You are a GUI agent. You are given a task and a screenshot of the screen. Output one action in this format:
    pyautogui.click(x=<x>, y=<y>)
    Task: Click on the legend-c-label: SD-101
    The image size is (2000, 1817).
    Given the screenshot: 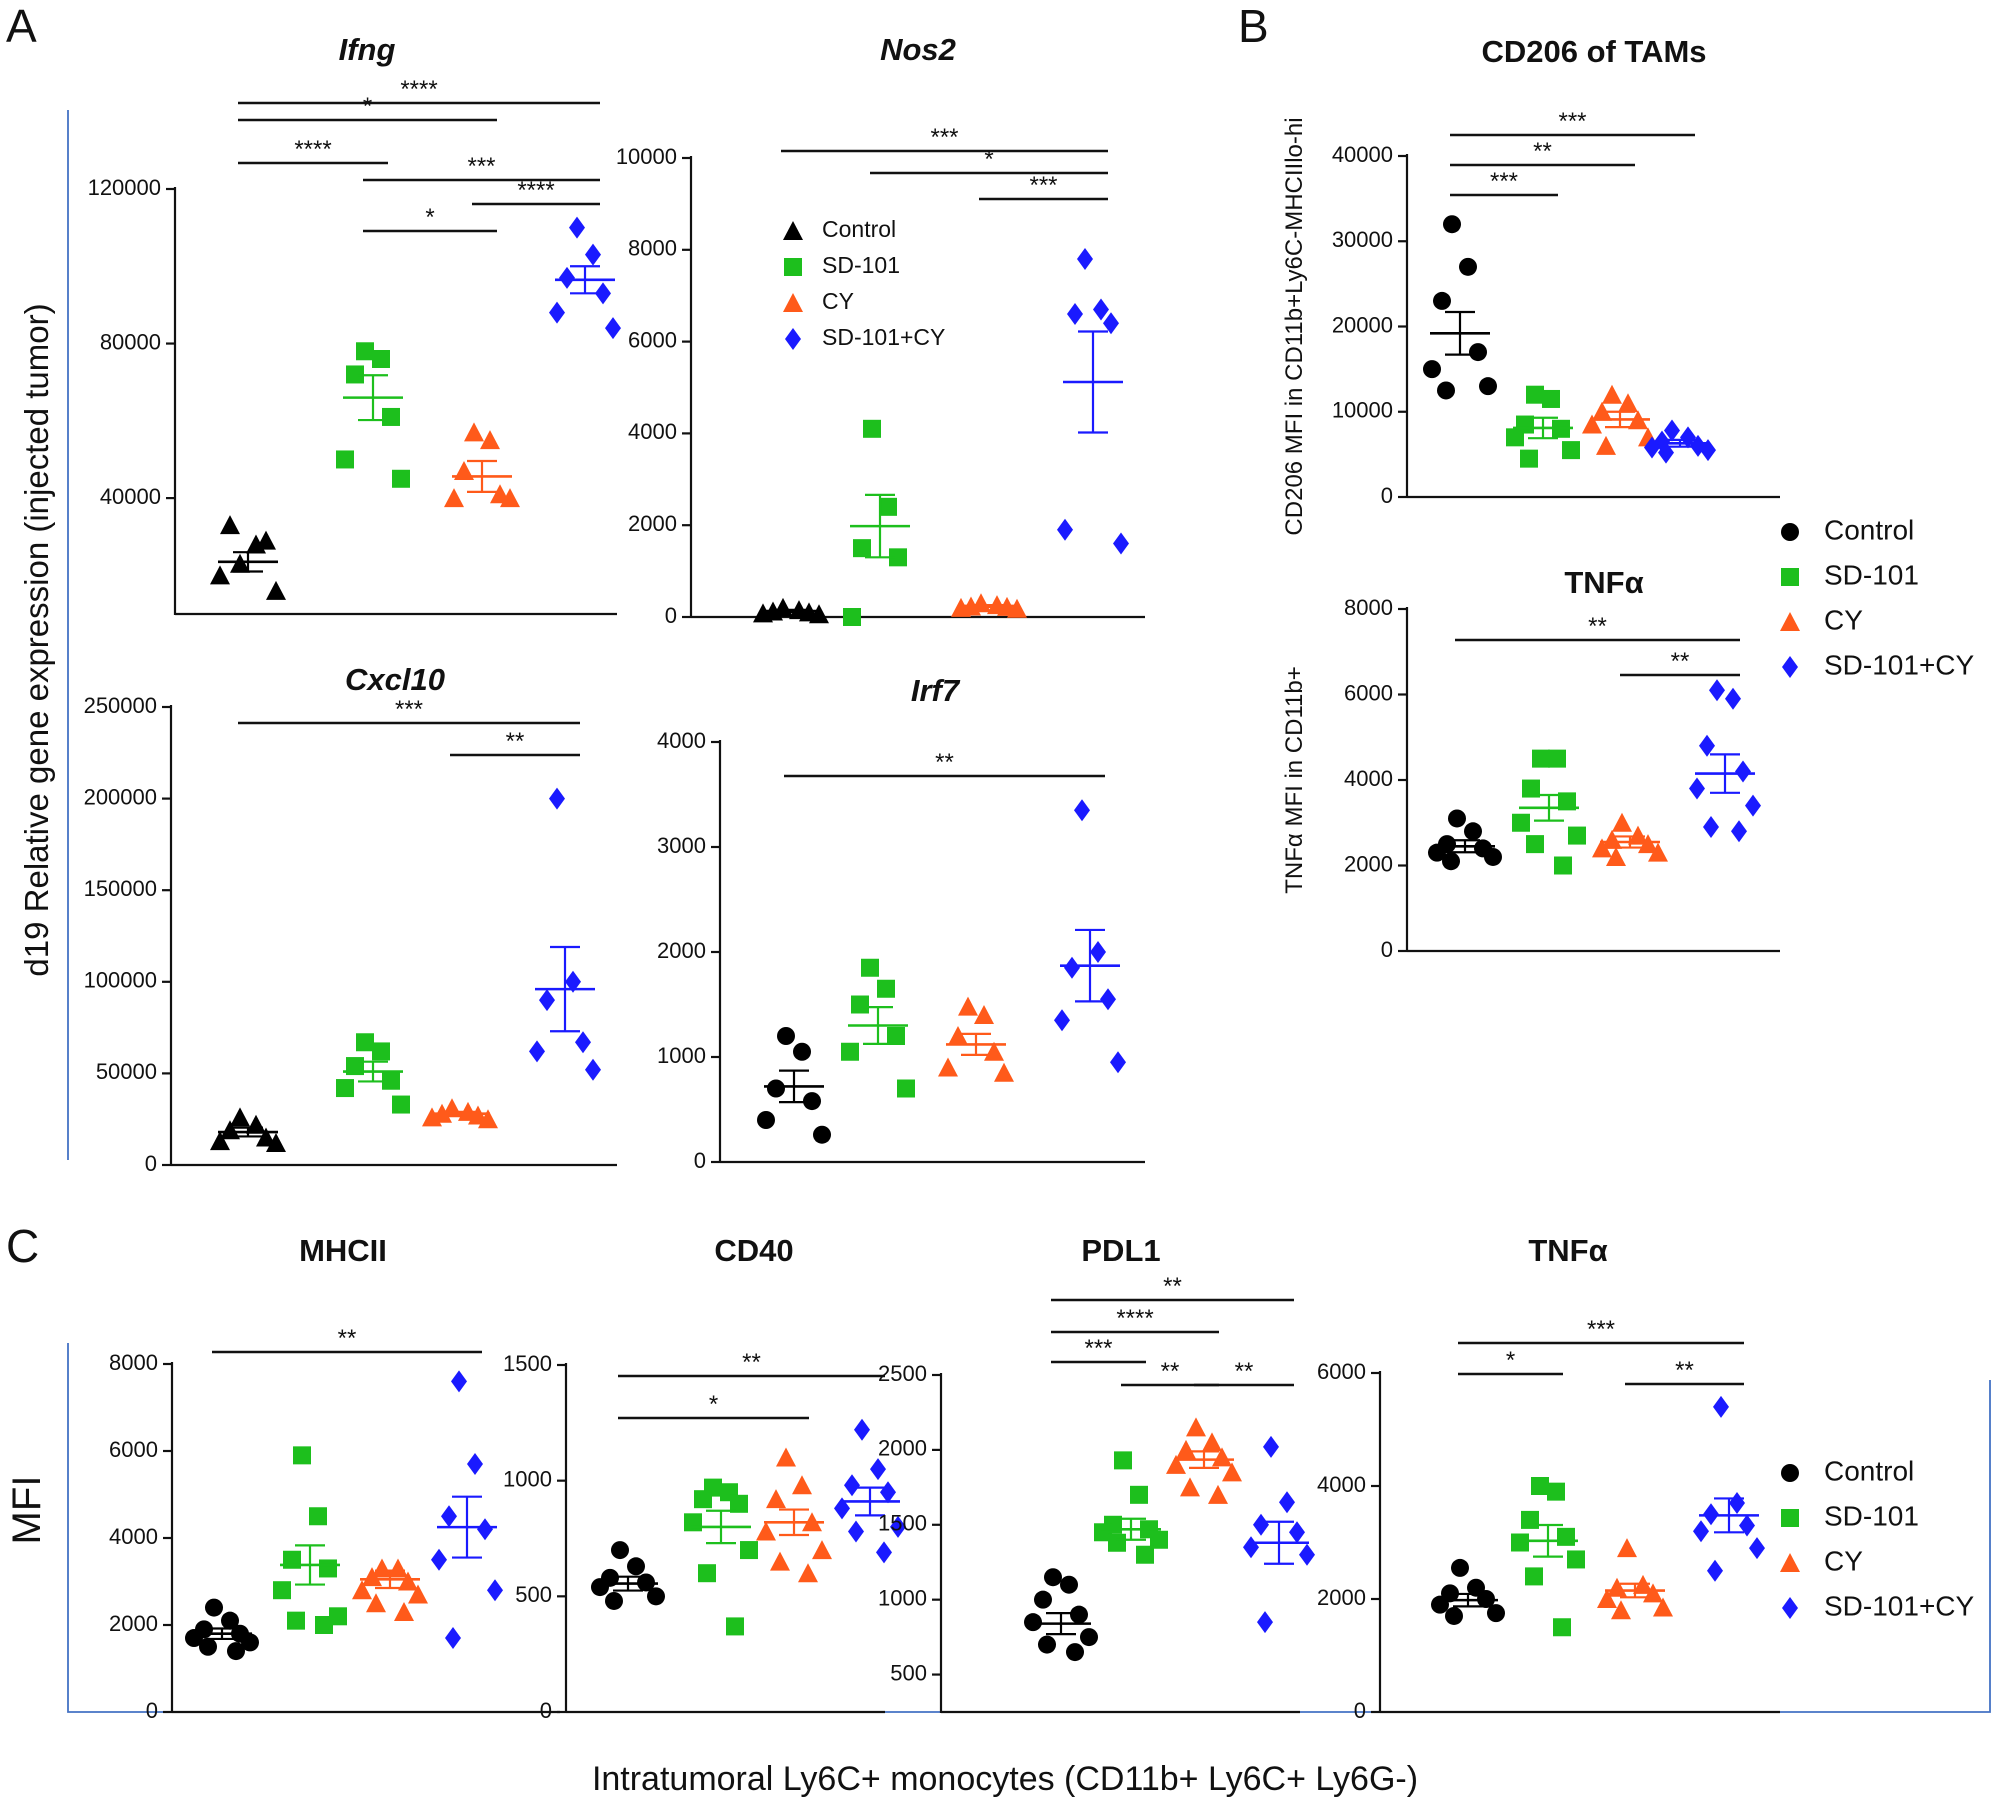 What is the action you would take?
    pyautogui.click(x=1871, y=1515)
    